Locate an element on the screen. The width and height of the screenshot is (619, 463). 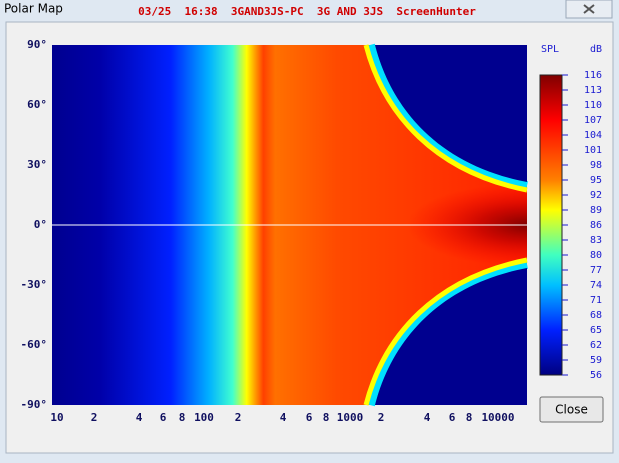
colorbar-quantity: SPL is located at coordinates (550, 49).